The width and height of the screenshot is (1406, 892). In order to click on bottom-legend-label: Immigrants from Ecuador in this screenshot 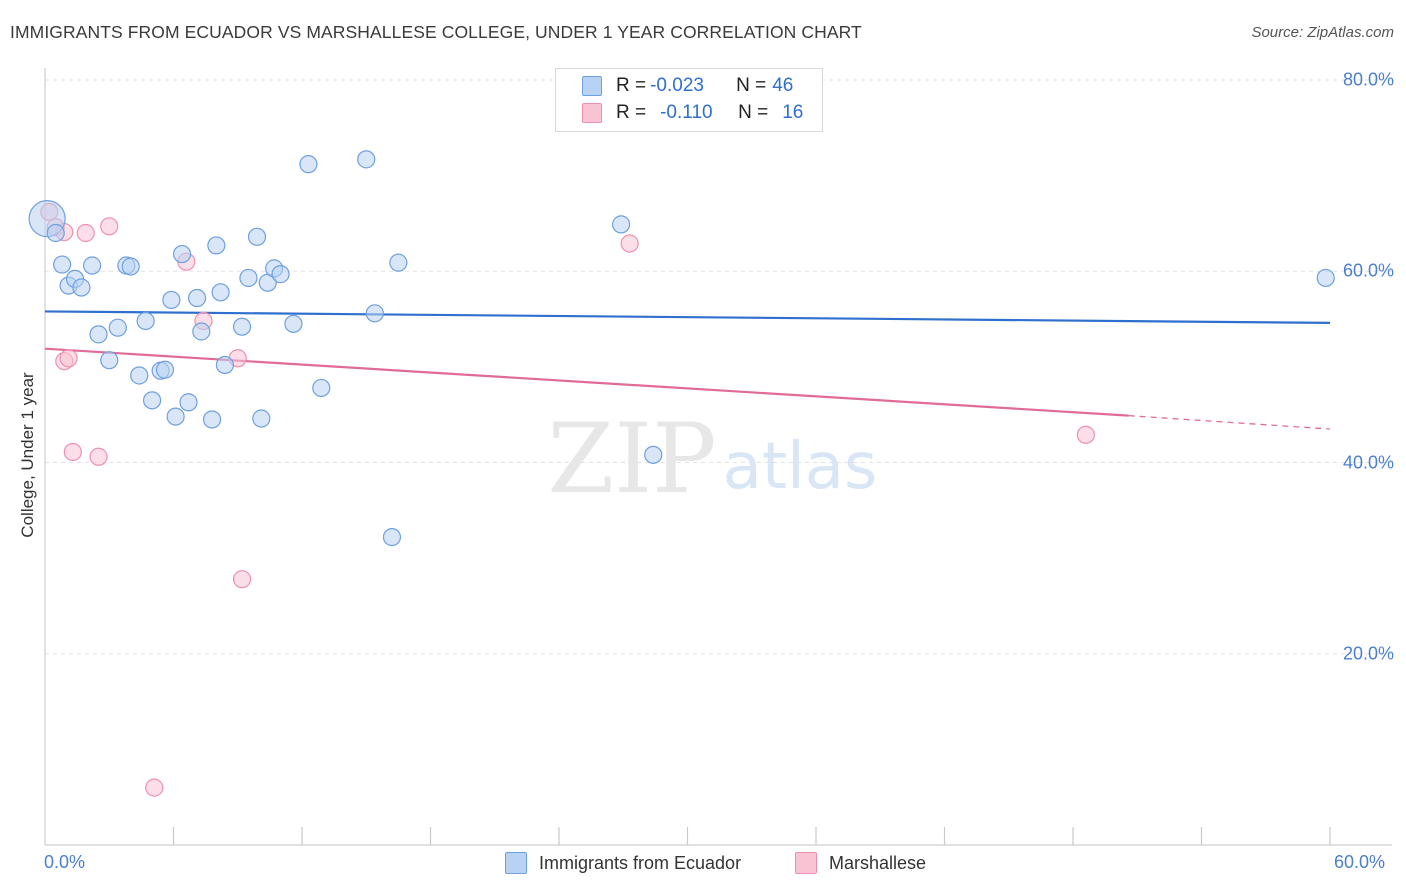, I will do `click(640, 862)`.